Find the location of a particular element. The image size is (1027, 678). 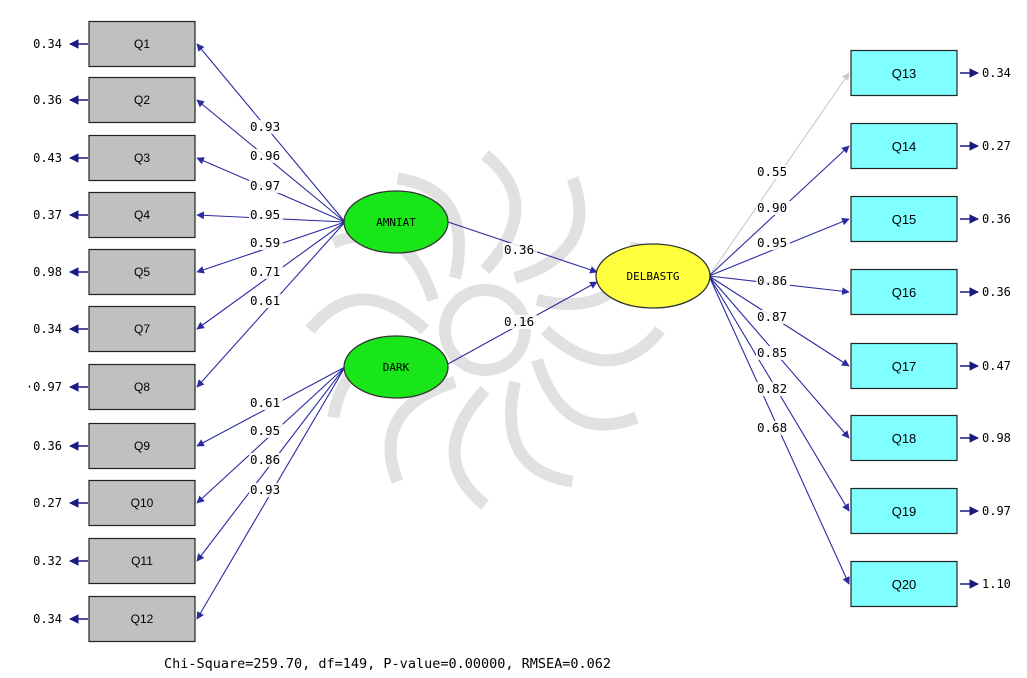

indicator-label: Q5 is located at coordinates (142, 272).